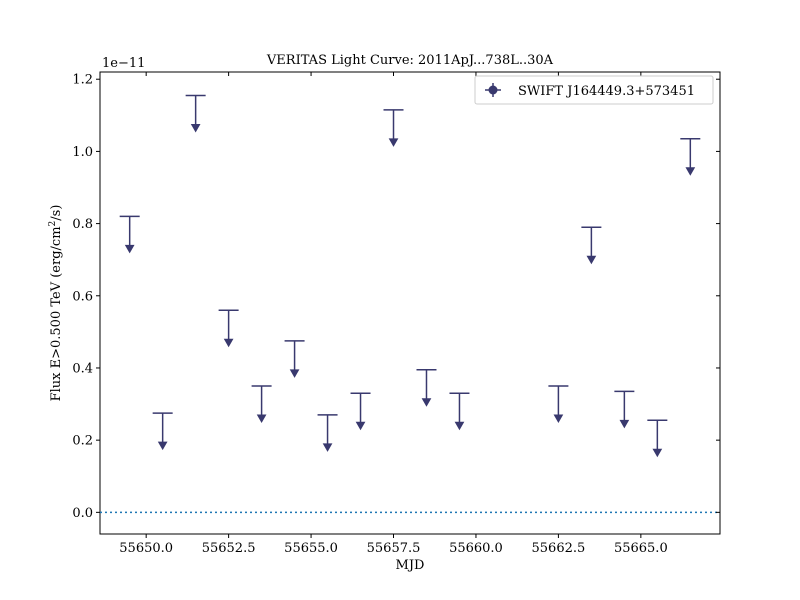  I want to click on y-tick-label: 0.6, so click(82, 296).